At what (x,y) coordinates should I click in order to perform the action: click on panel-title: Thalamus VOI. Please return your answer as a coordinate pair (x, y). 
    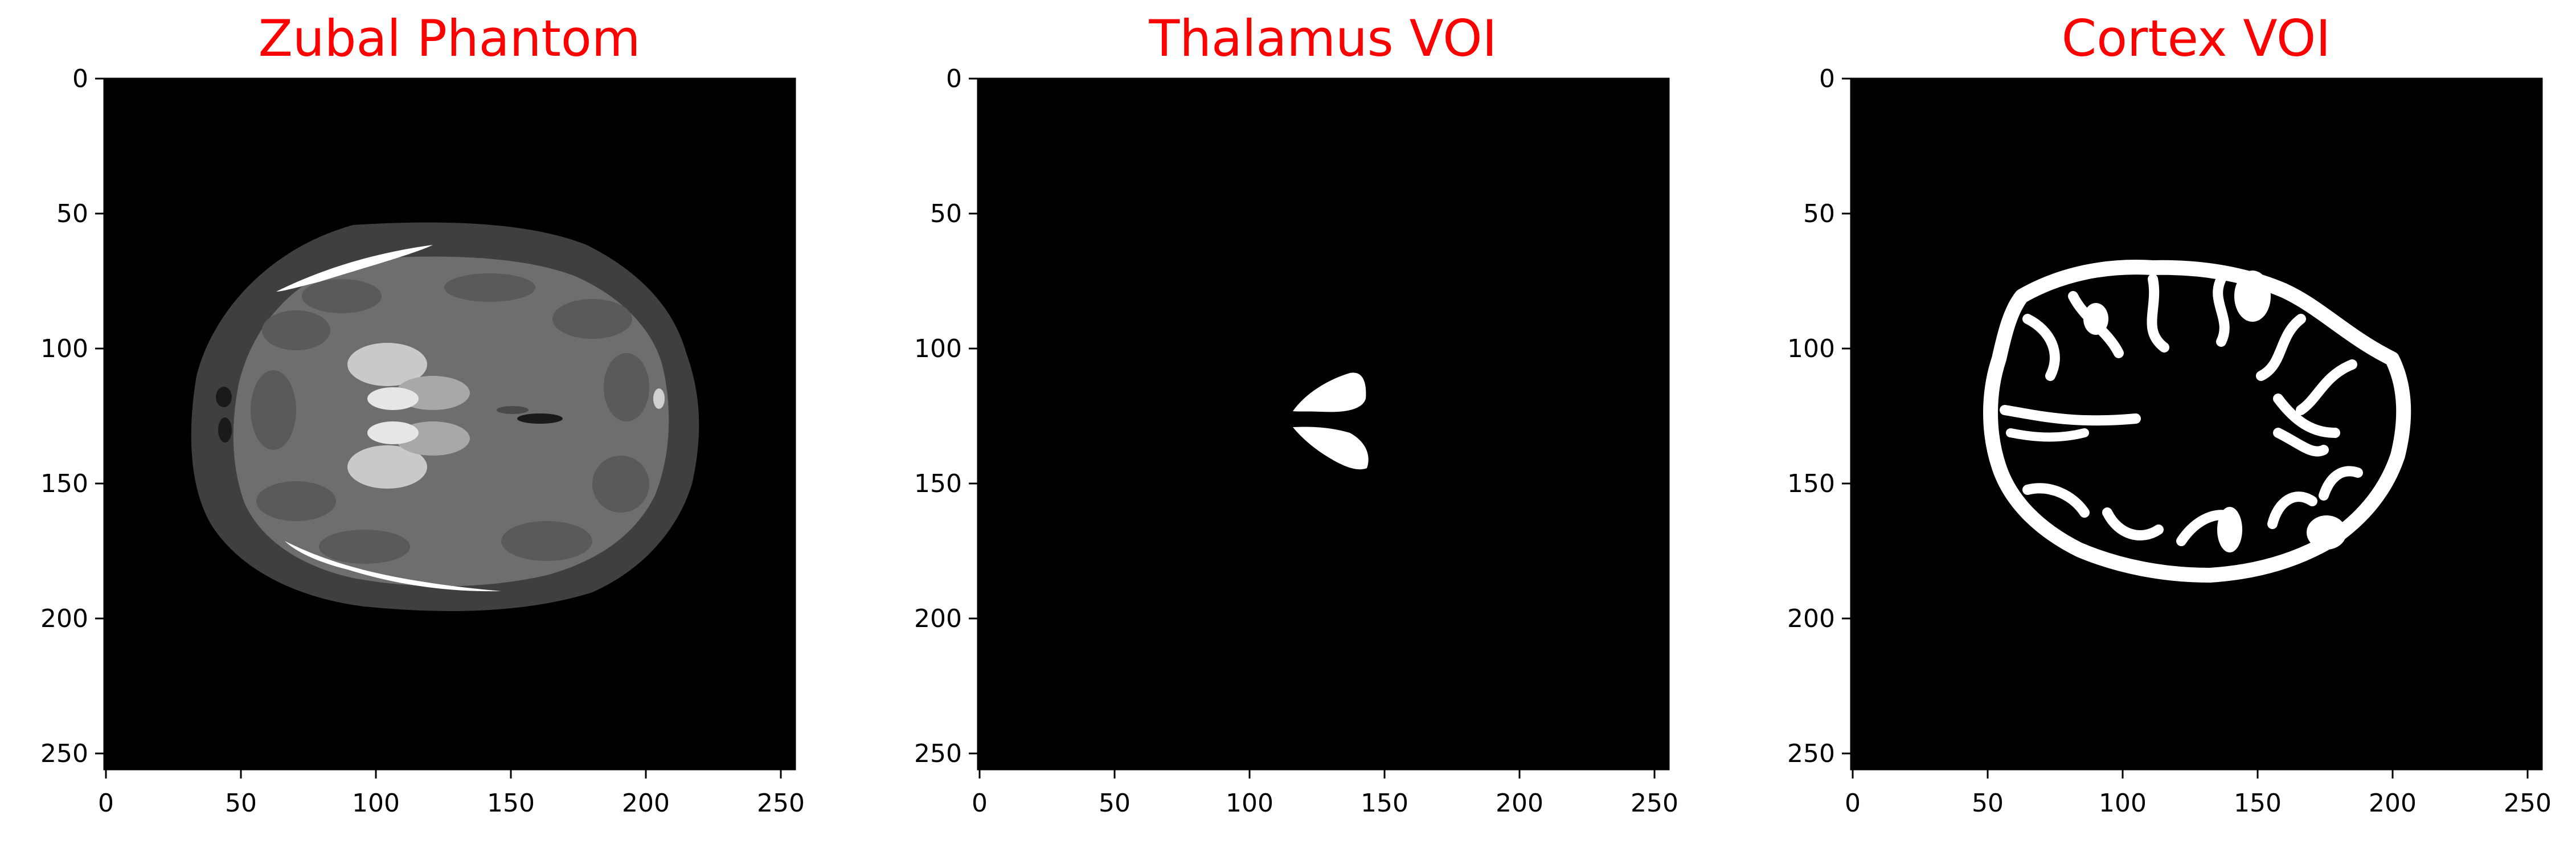
    Looking at the image, I should click on (1322, 38).